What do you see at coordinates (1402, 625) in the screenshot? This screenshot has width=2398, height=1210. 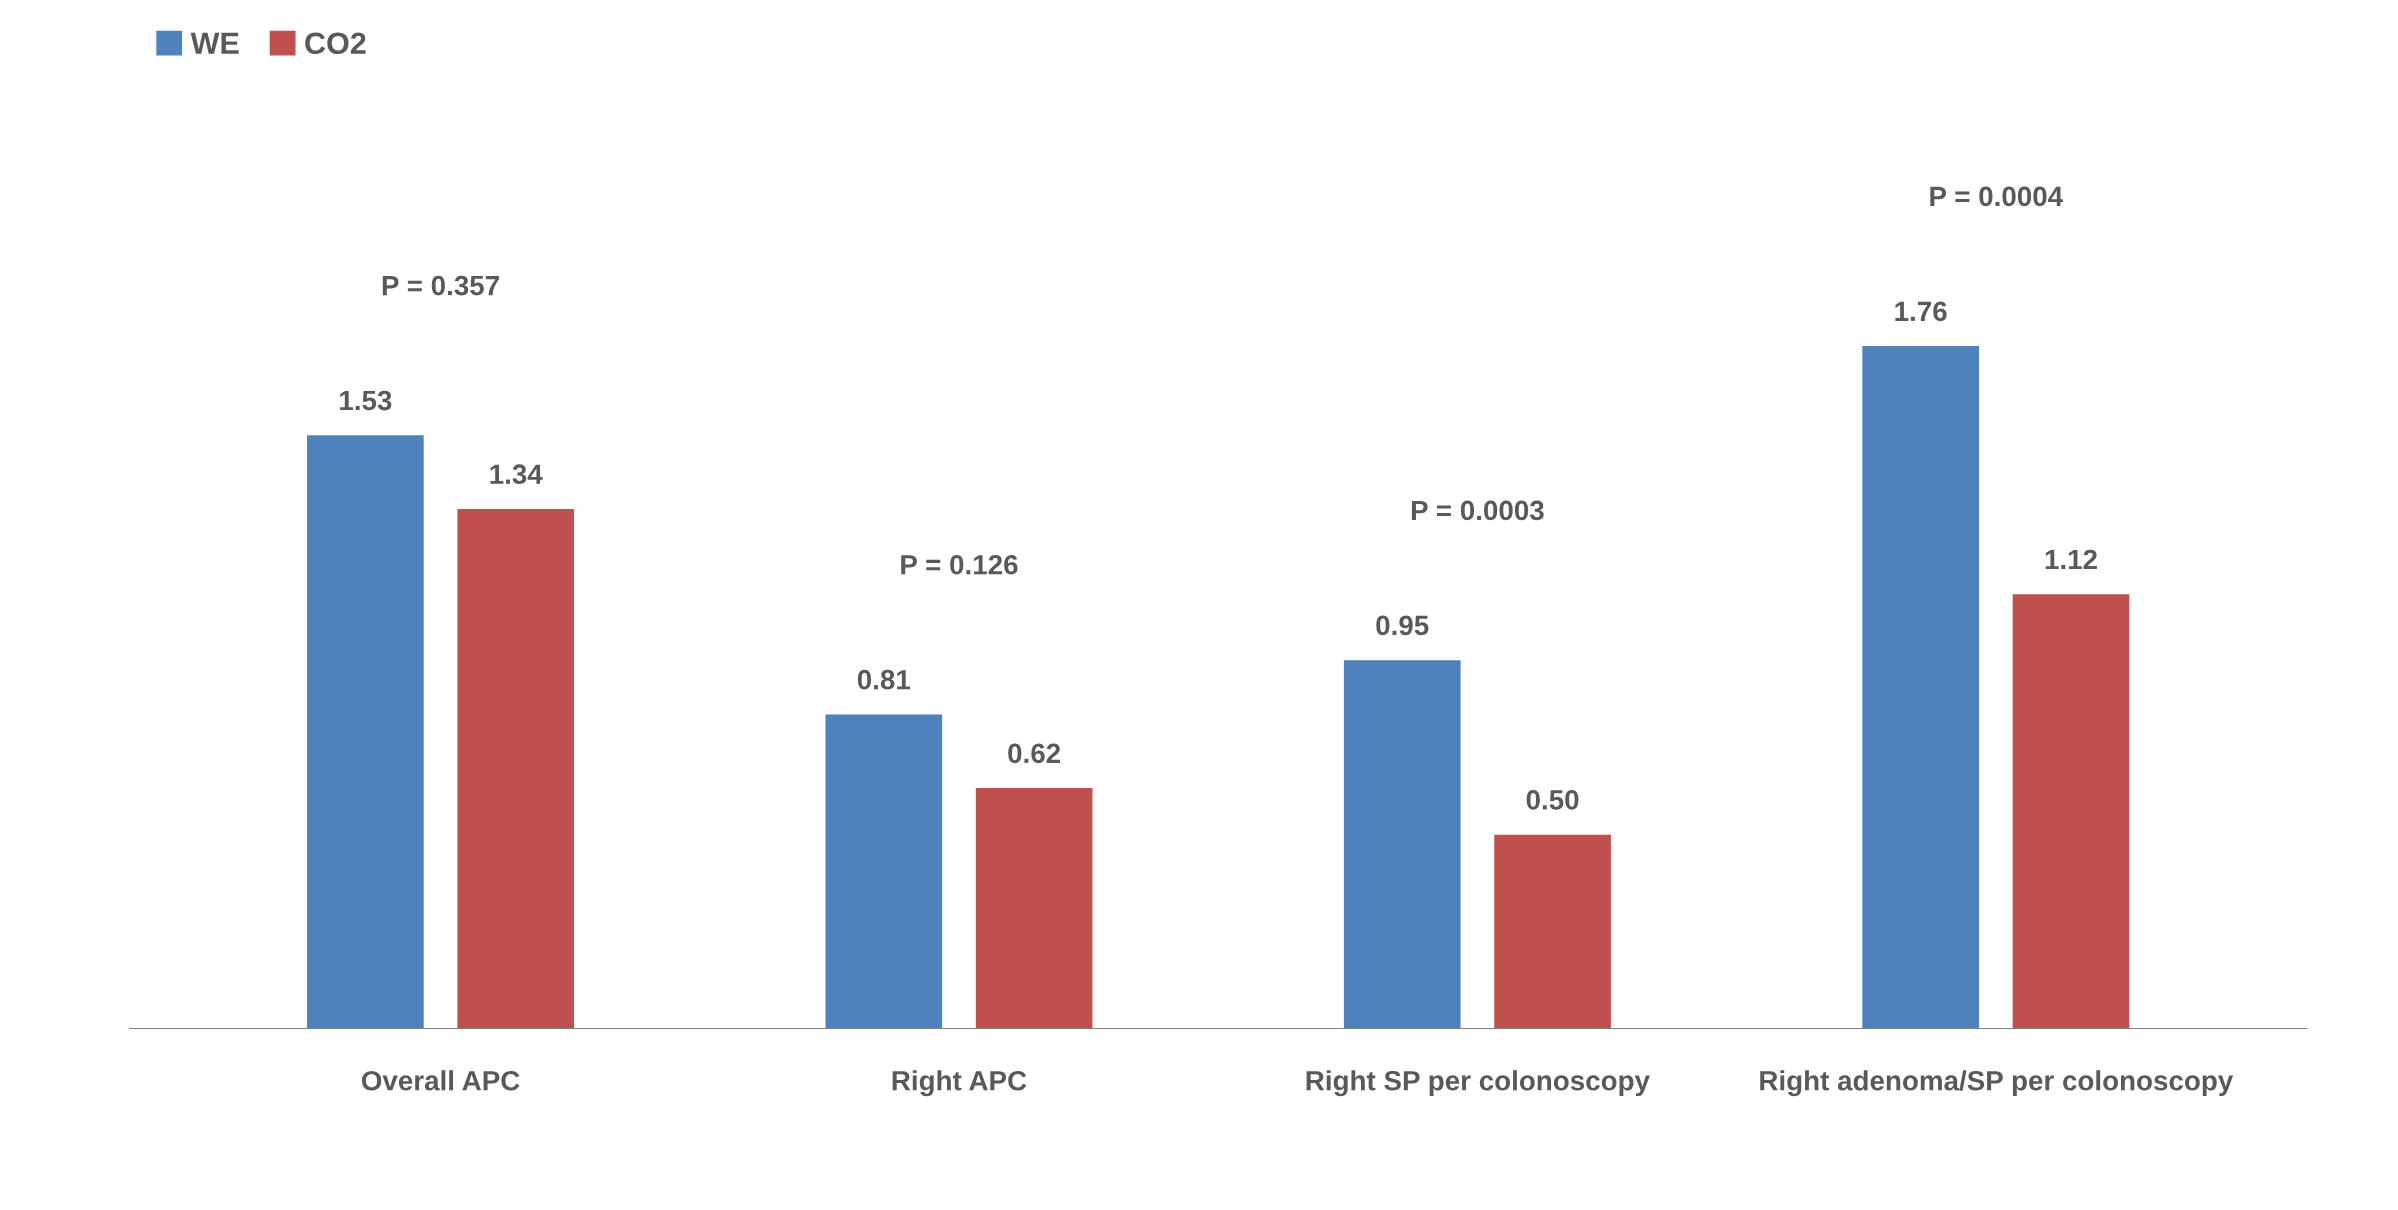 I see `data-label: 0.95` at bounding box center [1402, 625].